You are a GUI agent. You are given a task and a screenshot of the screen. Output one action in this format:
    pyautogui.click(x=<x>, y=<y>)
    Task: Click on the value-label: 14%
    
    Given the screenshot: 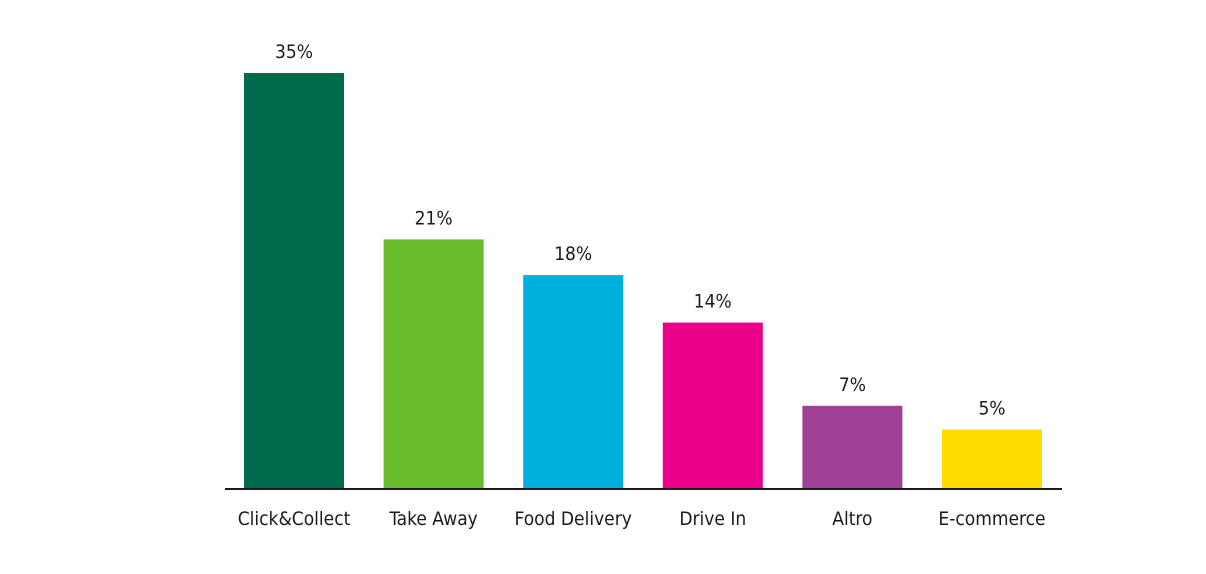 What is the action you would take?
    pyautogui.click(x=713, y=302)
    